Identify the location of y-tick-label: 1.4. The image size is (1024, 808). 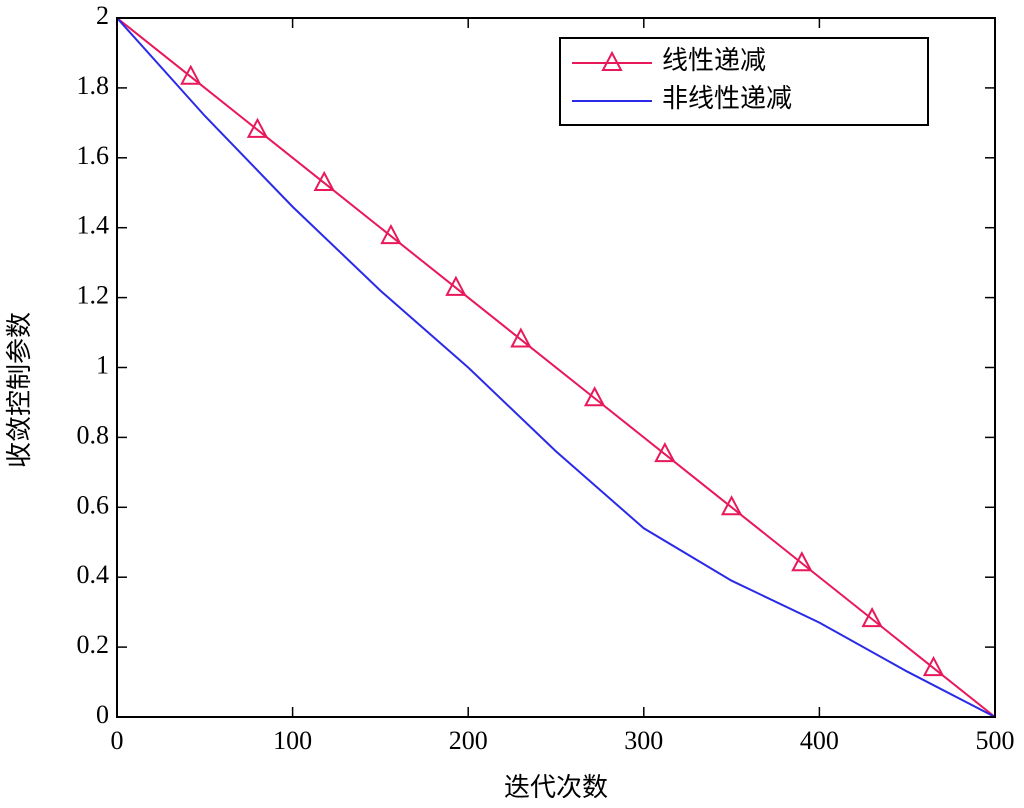
(93, 225).